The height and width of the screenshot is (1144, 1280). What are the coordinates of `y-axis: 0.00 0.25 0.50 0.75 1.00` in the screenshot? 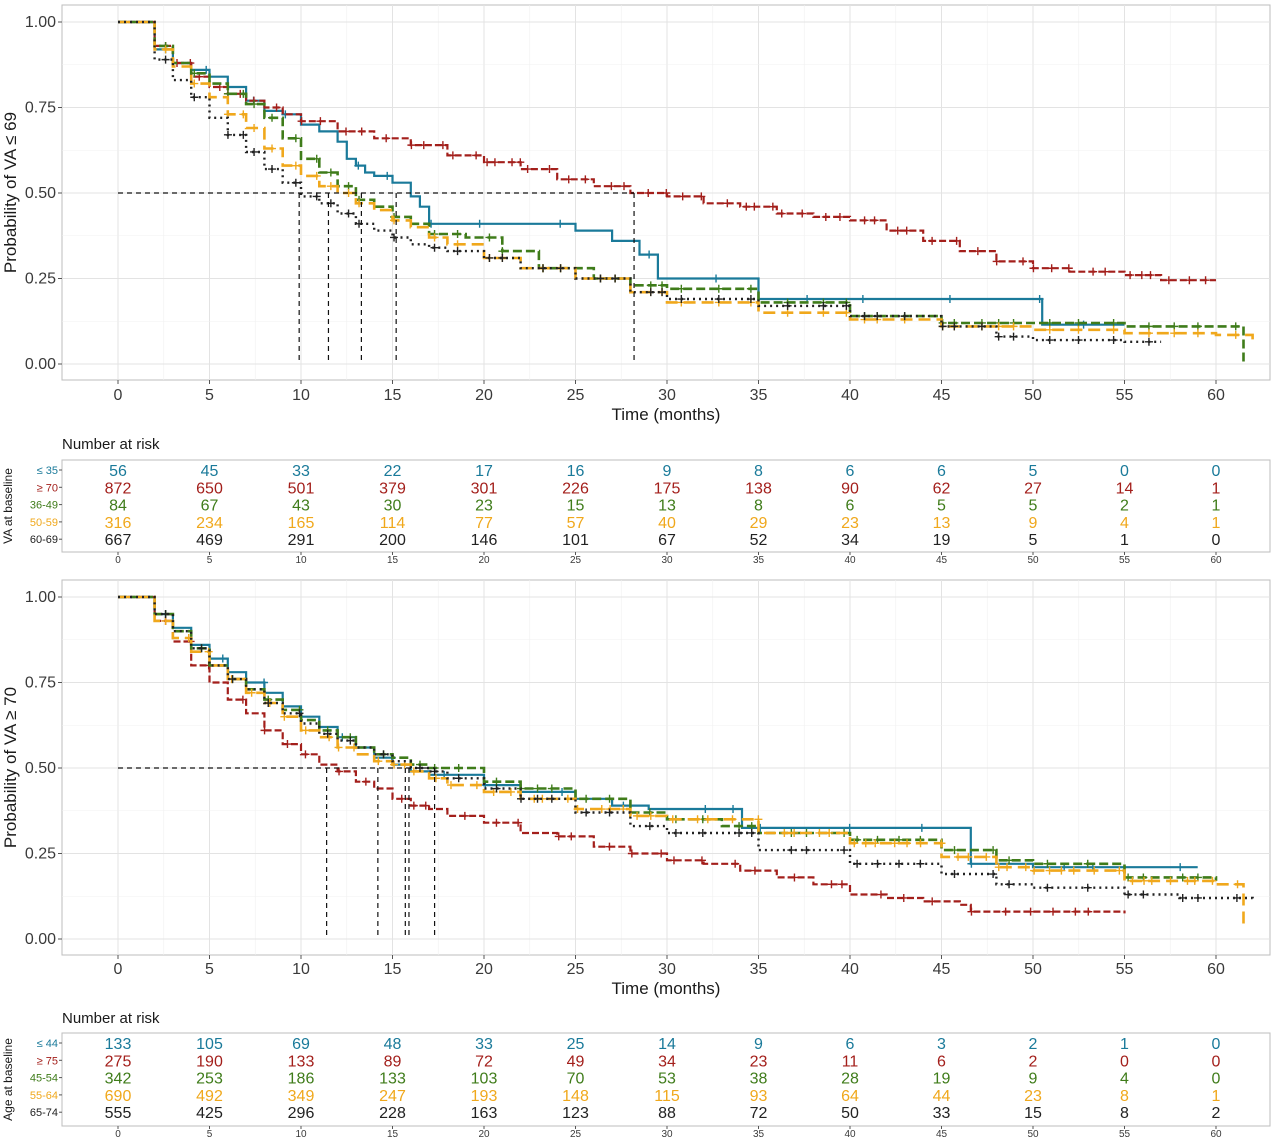 It's located at (43, 768).